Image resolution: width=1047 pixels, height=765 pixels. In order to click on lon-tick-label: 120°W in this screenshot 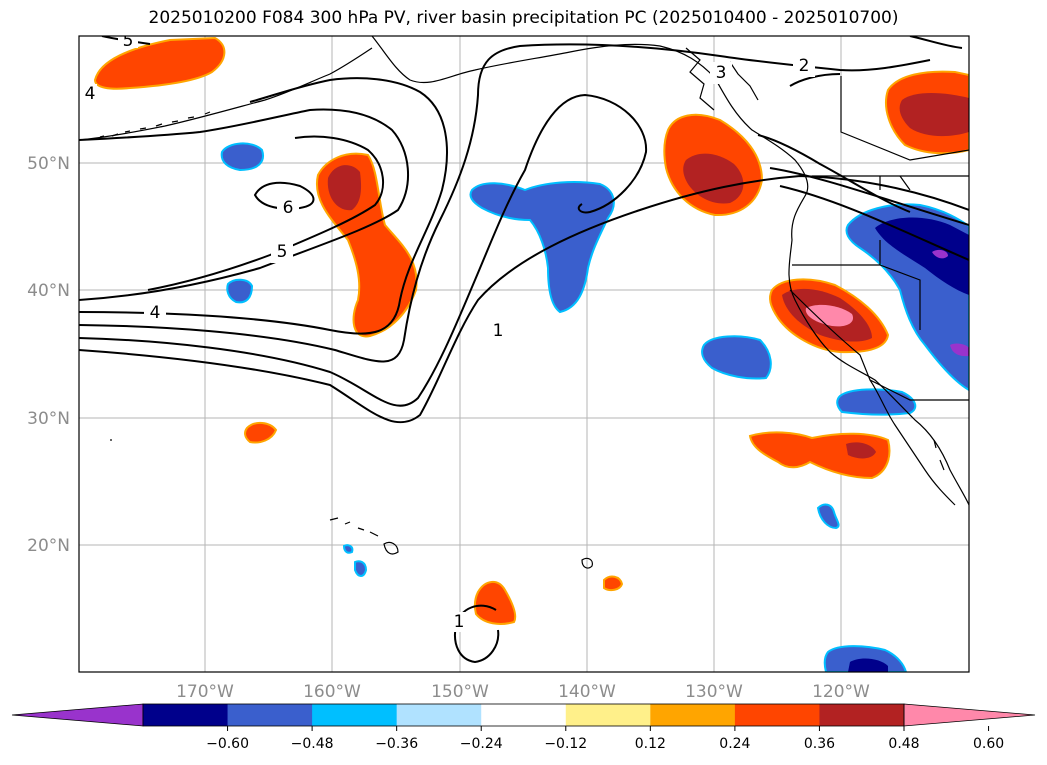, I will do `click(841, 692)`.